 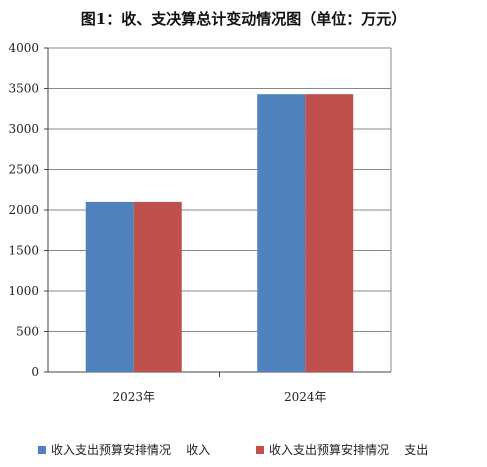 I want to click on chart-title: 图1：收、支决算总计变动情况图（单位：万元）, so click(x=243, y=19).